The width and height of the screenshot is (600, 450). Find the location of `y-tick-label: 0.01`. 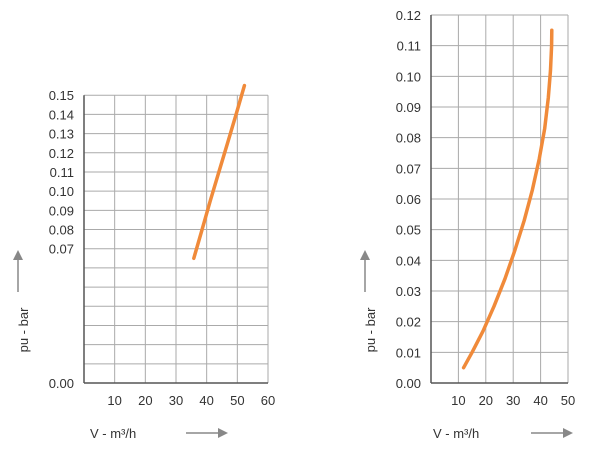

y-tick-label: 0.01 is located at coordinates (408, 352).